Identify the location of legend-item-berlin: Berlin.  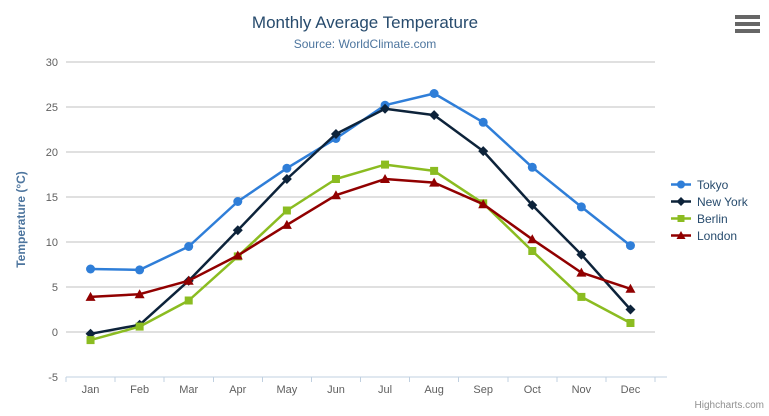
(709, 218).